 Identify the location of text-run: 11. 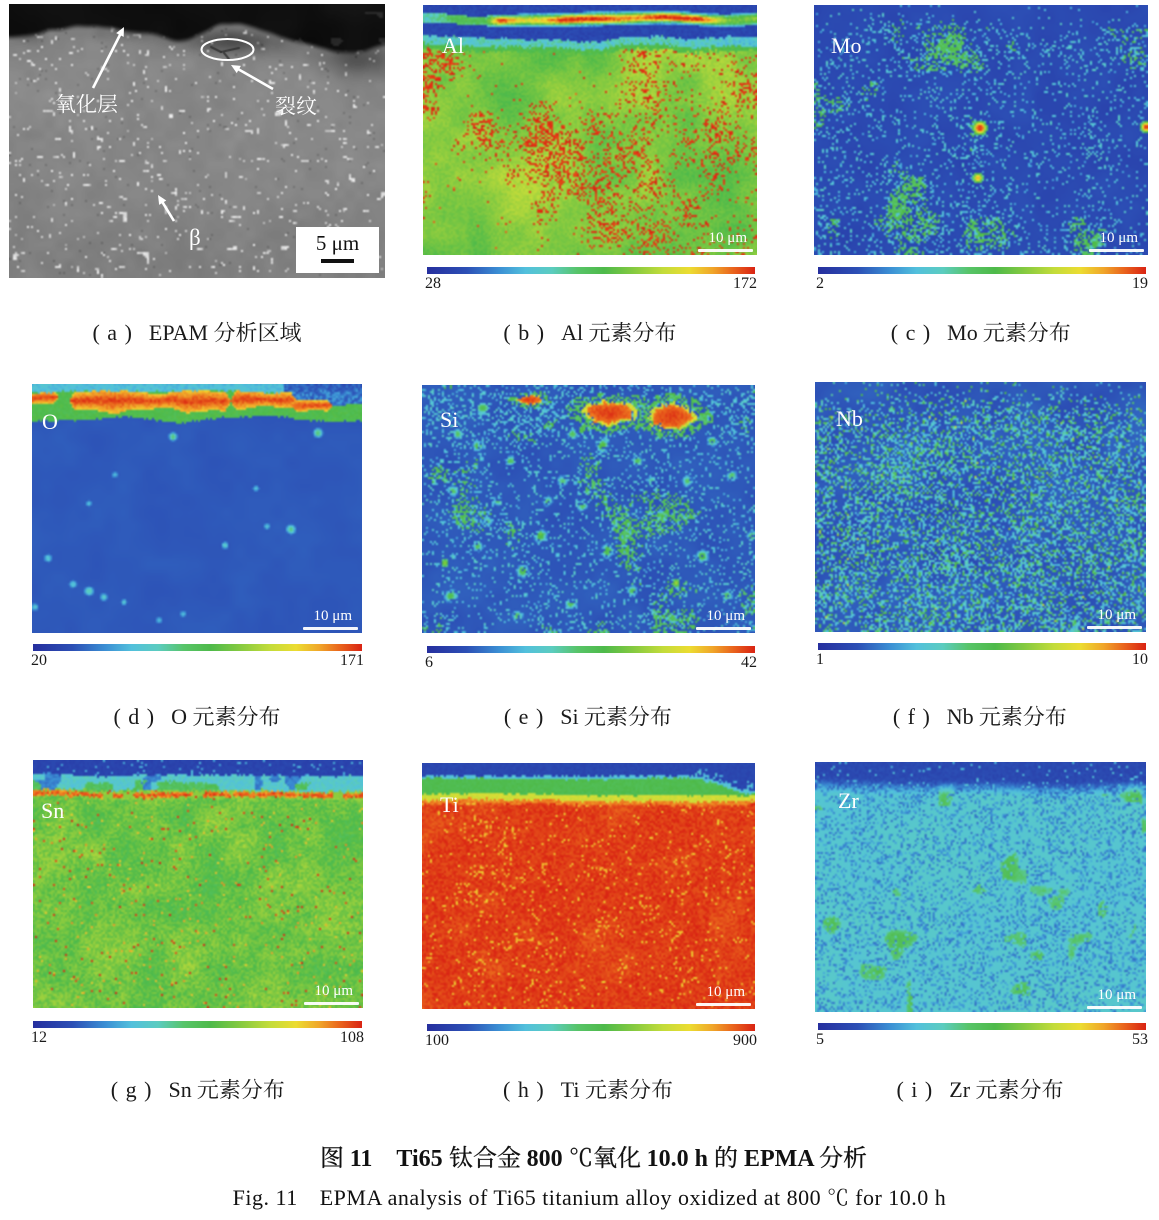
(358, 1158).